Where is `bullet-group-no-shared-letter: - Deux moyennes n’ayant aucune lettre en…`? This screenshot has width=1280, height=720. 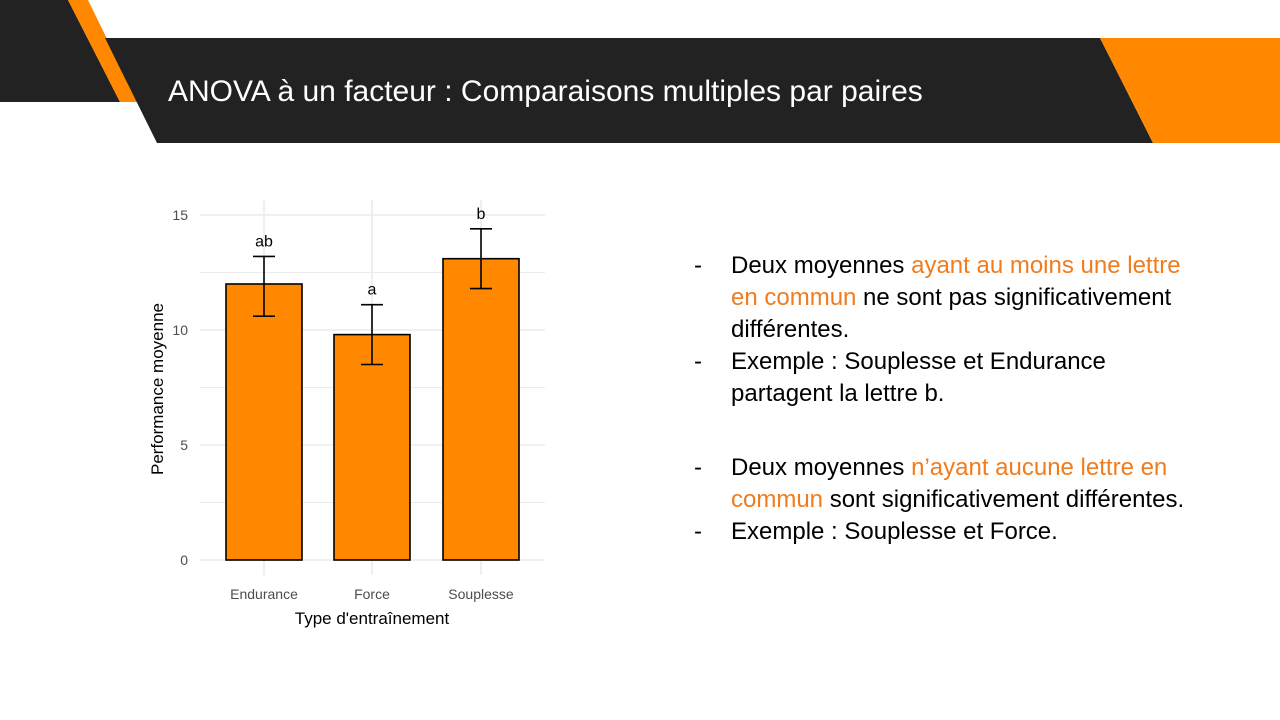
bullet-group-no-shared-letter: - Deux moyennes n’ayant aucune lettre en… is located at coordinates (944, 500).